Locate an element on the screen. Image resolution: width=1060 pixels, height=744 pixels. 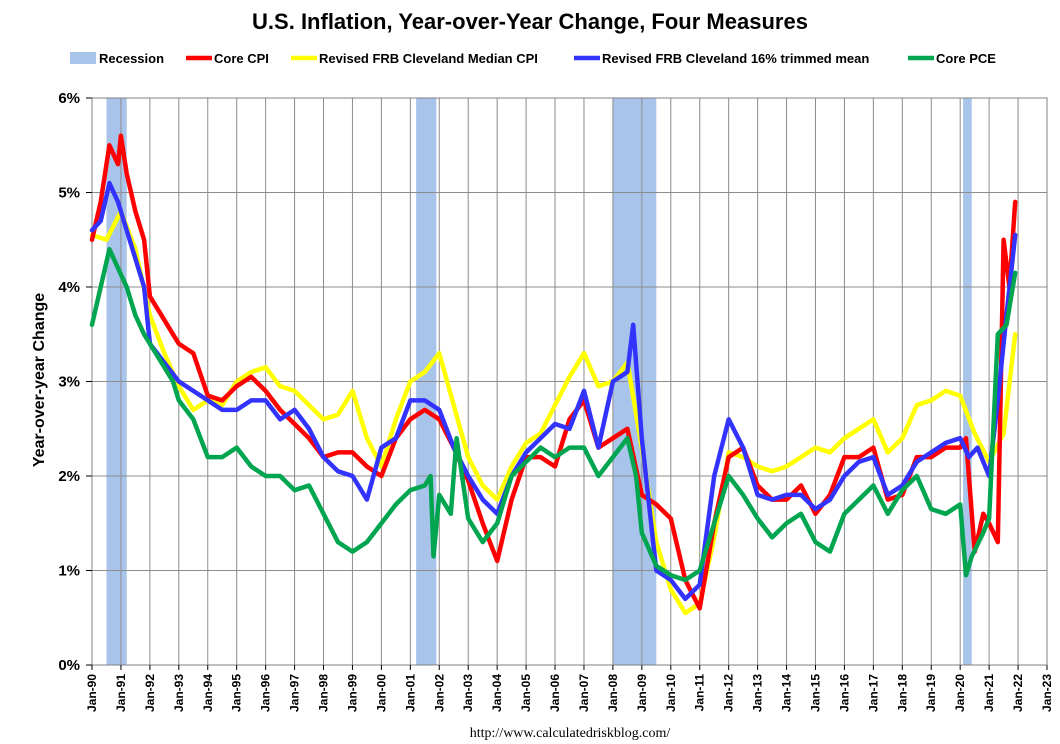
x-tick-label: Jan-22 is located at coordinates (1018, 693).